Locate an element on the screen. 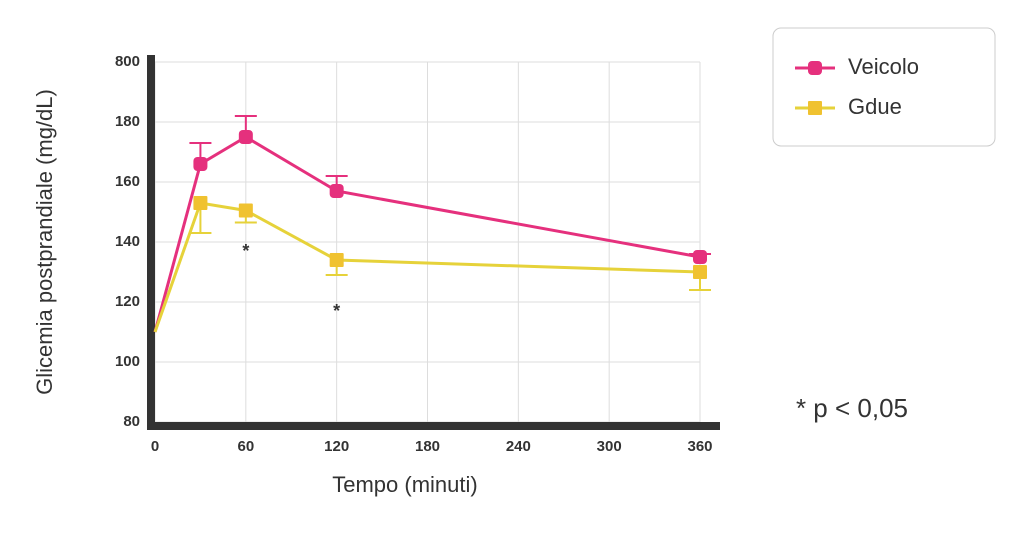 The image size is (1024, 536). x-axis is located at coordinates (433, 426).